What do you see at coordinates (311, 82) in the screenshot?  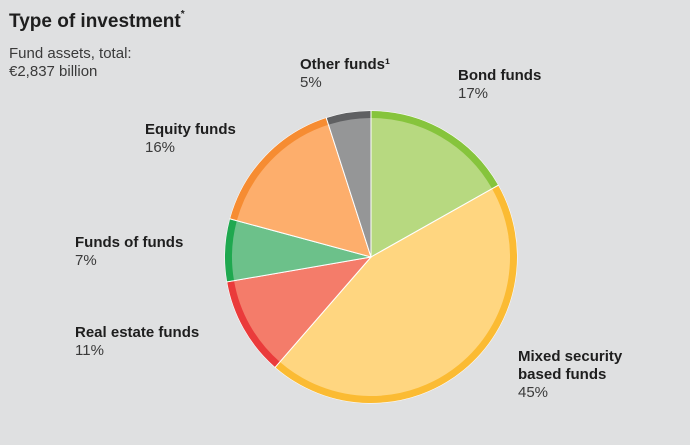 I see `label-other-funds-value: 5%` at bounding box center [311, 82].